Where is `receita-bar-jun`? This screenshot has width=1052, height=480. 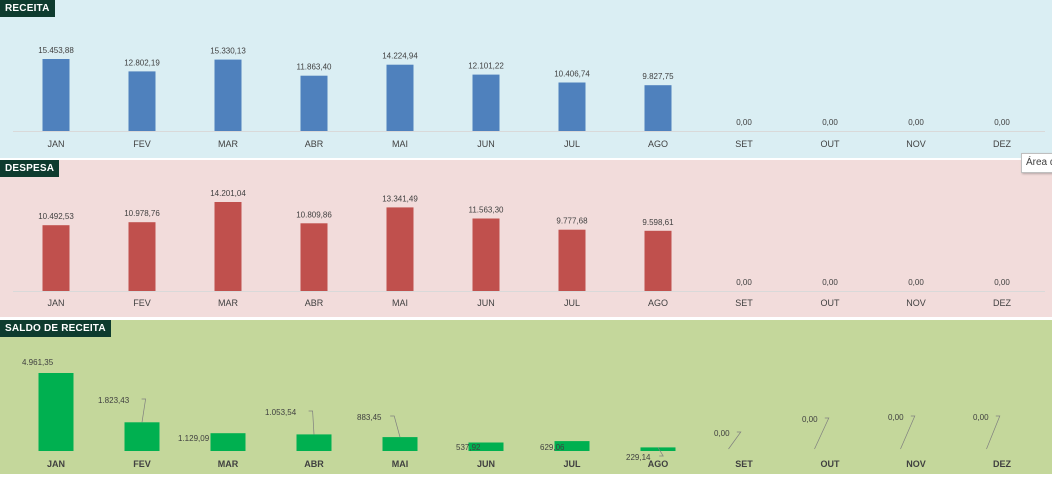 receita-bar-jun is located at coordinates (486, 102).